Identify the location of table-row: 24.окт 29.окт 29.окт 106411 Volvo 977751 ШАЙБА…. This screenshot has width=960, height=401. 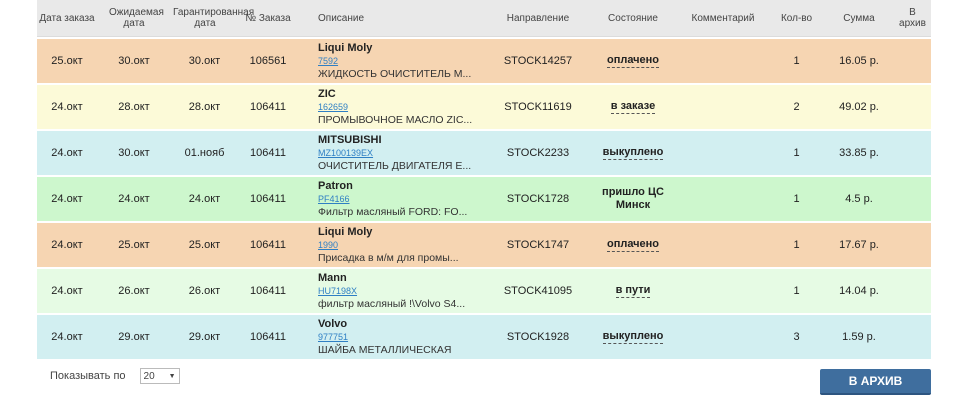
(484, 337).